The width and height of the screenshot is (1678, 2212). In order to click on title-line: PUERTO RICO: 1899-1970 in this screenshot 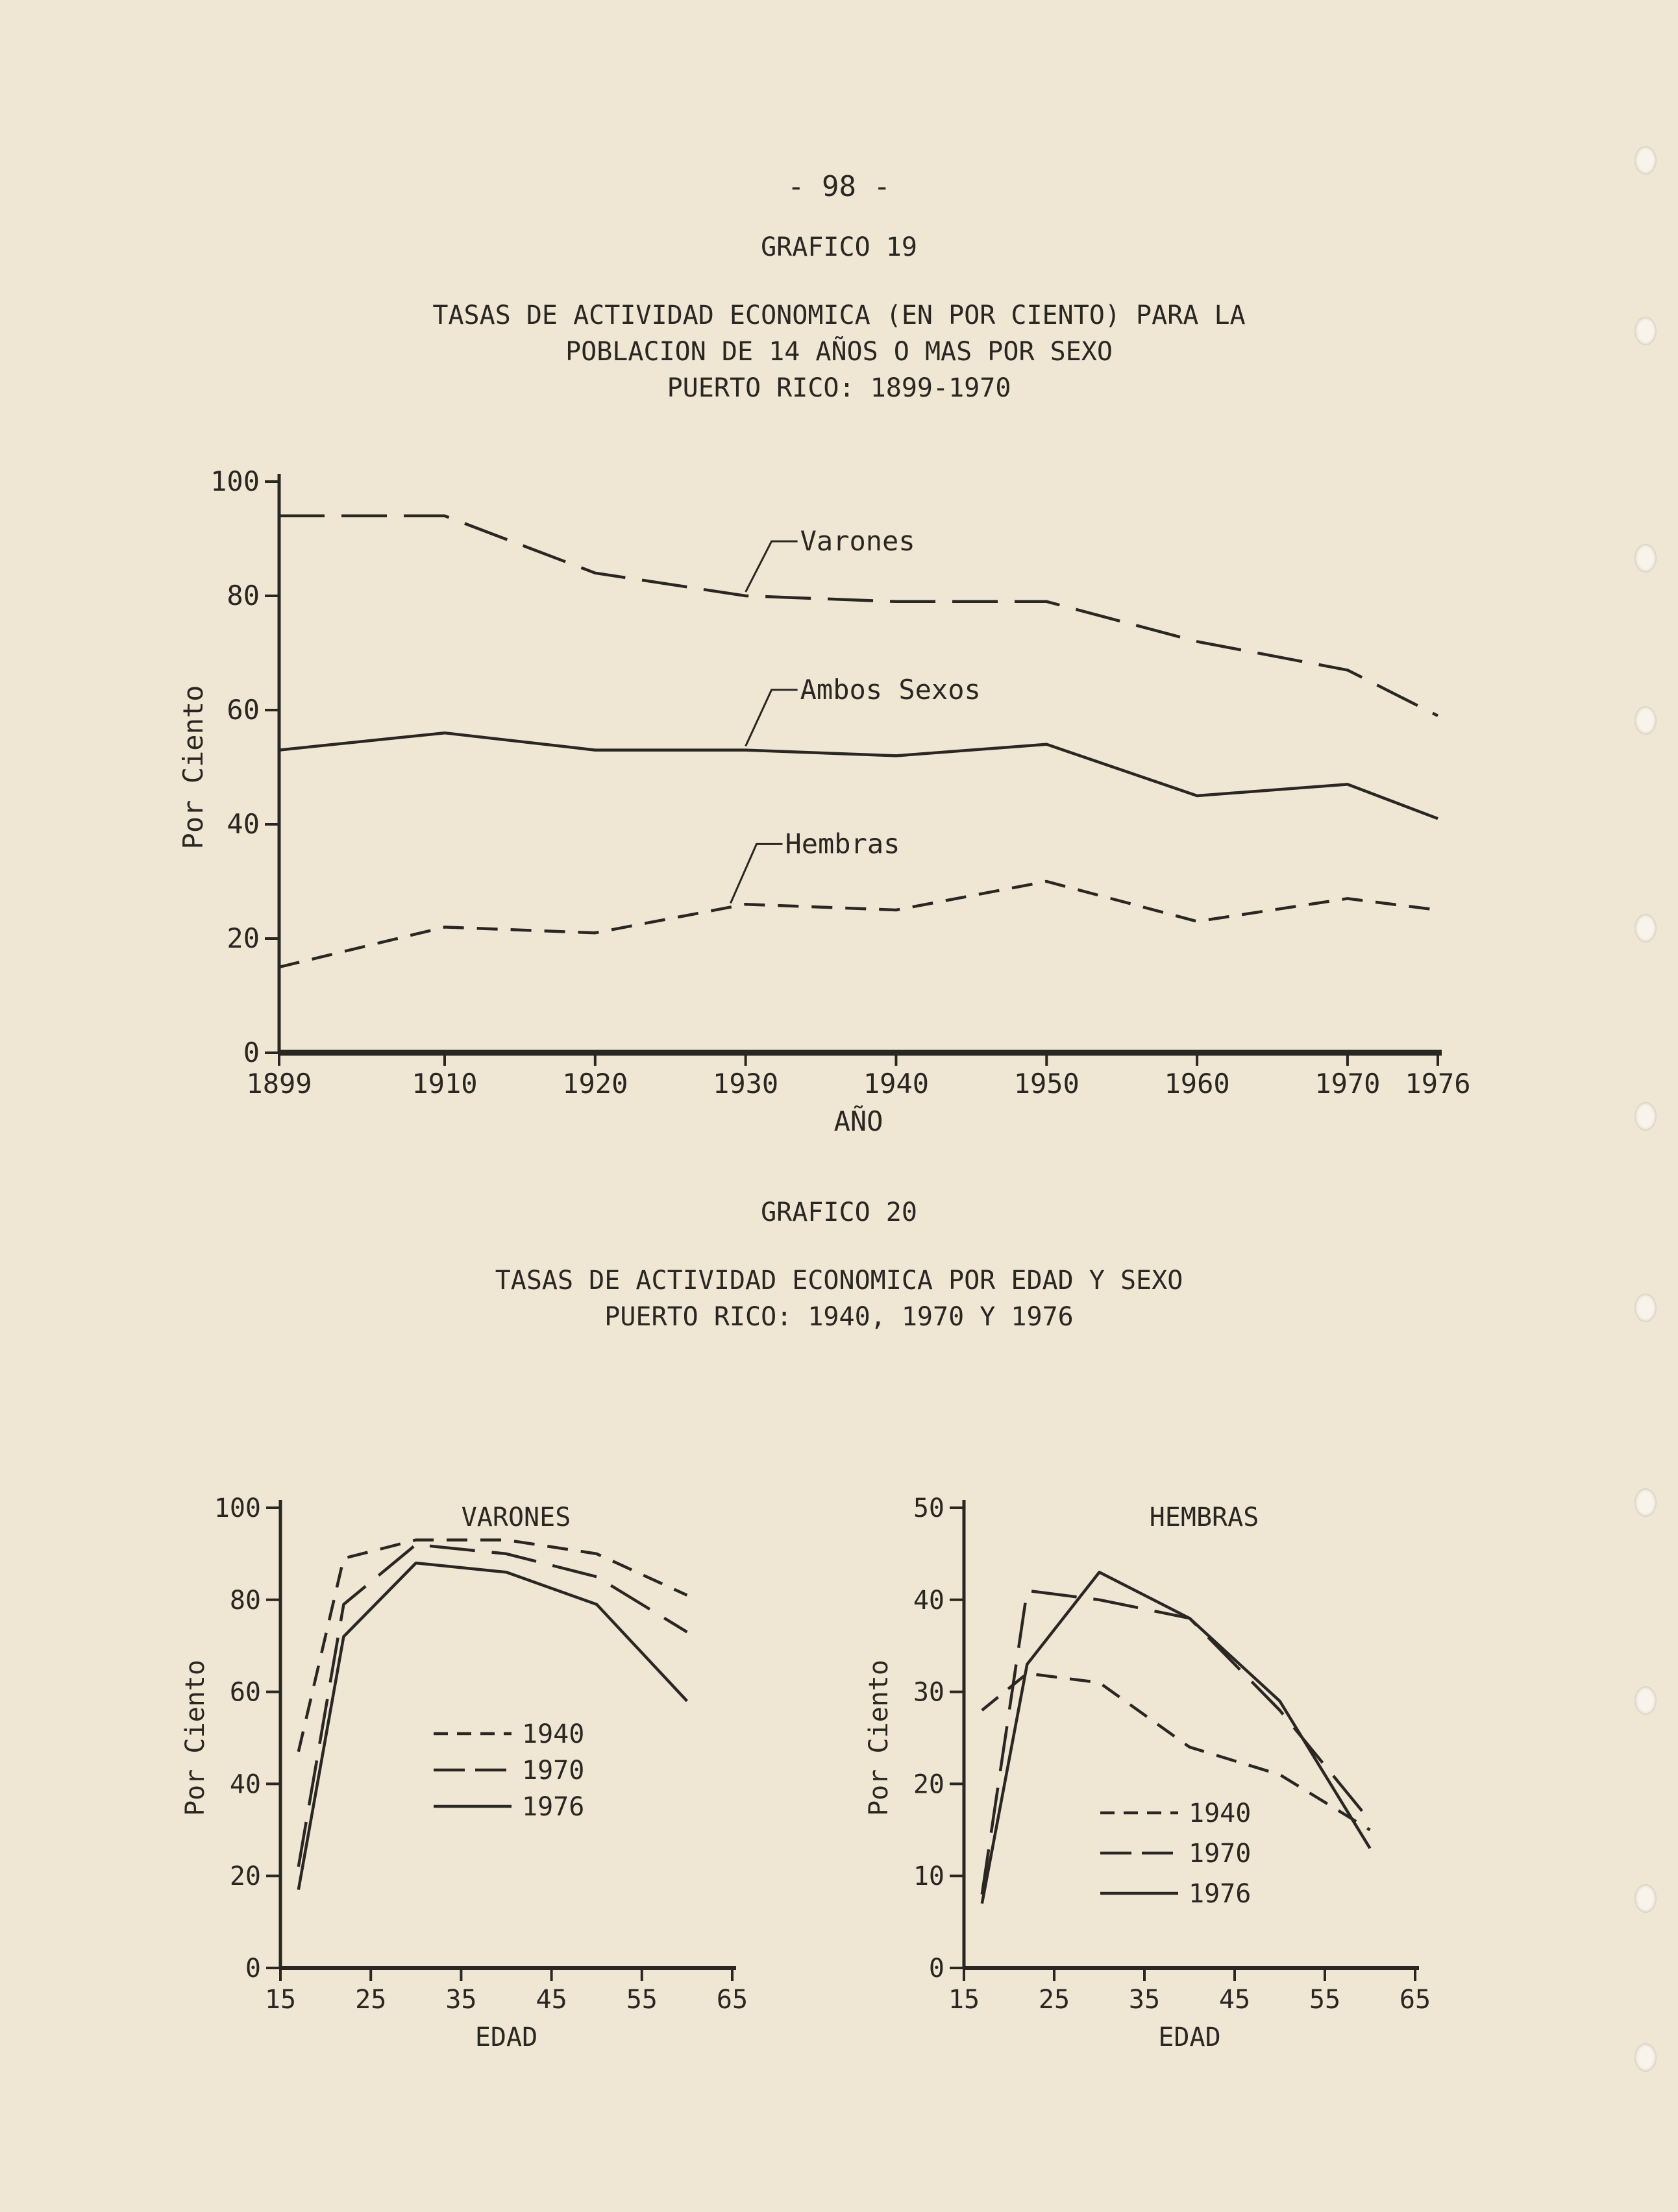, I will do `click(839, 388)`.